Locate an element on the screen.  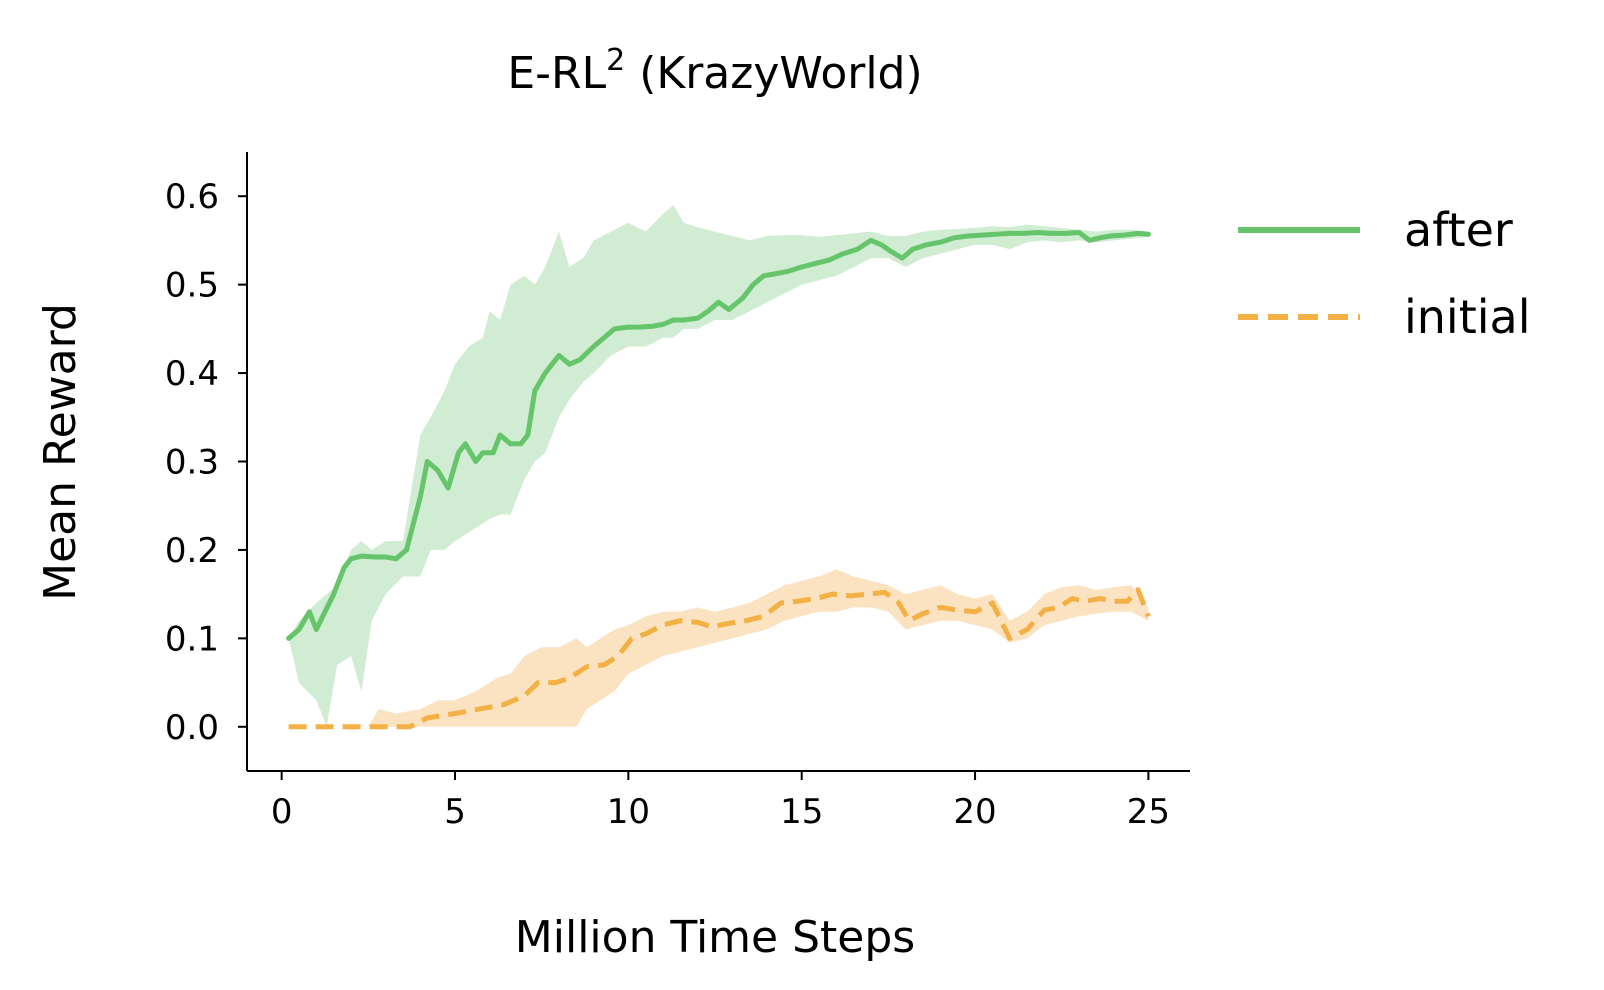
chart-title: E-RL2 (KrazyWorld) is located at coordinates (714, 71).